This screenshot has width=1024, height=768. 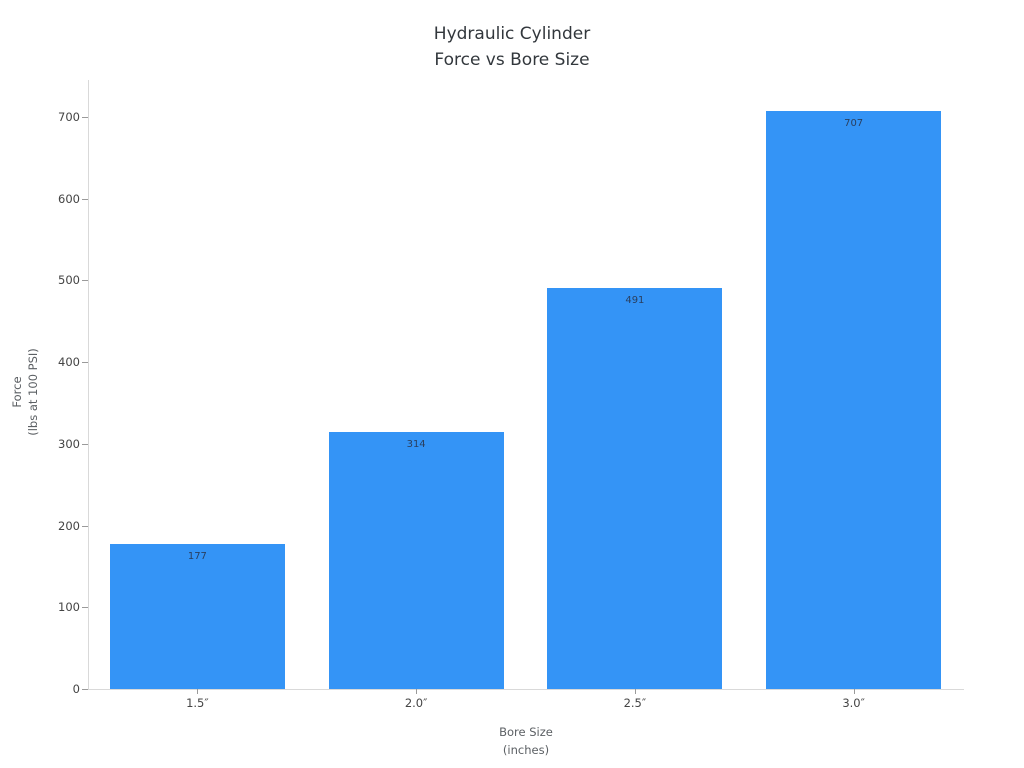 What do you see at coordinates (197, 703) in the screenshot?
I see `x-tick-label: 1.5″` at bounding box center [197, 703].